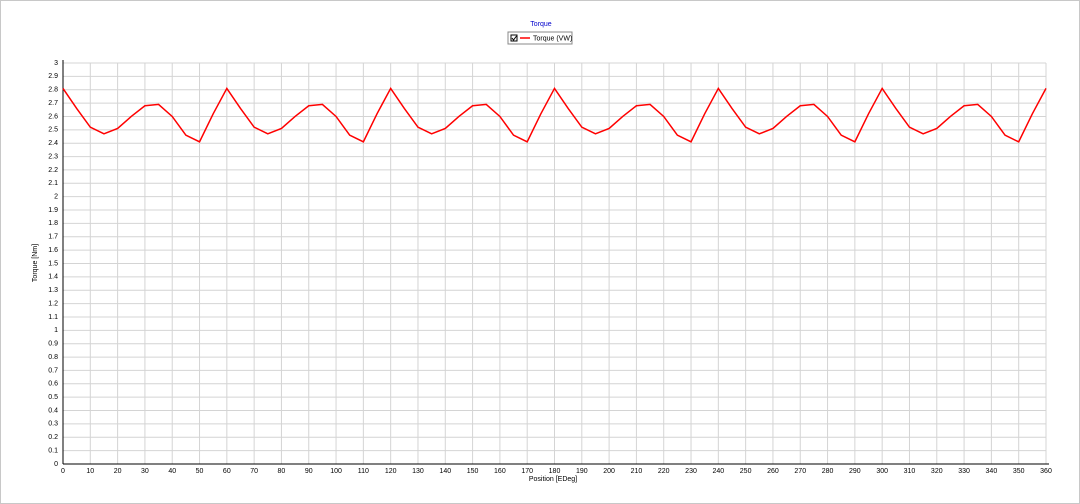 This screenshot has width=1080, height=504. What do you see at coordinates (53, 156) in the screenshot?
I see `y-tick-label: 2.3` at bounding box center [53, 156].